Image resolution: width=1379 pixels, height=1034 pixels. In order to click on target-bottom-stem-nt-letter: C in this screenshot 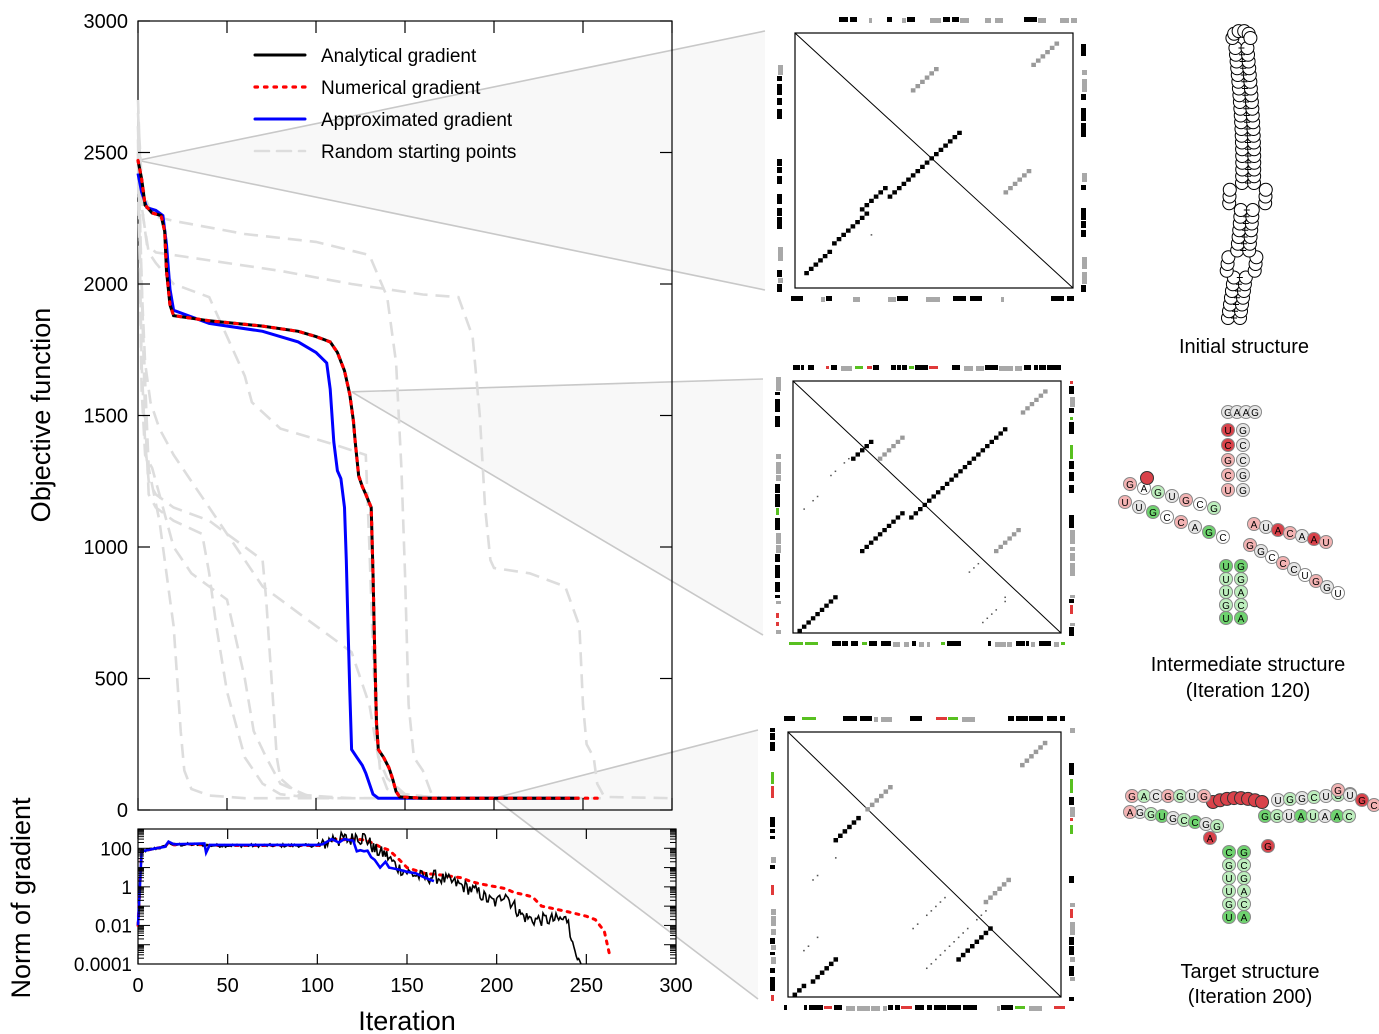, I will do `click(1243, 905)`.